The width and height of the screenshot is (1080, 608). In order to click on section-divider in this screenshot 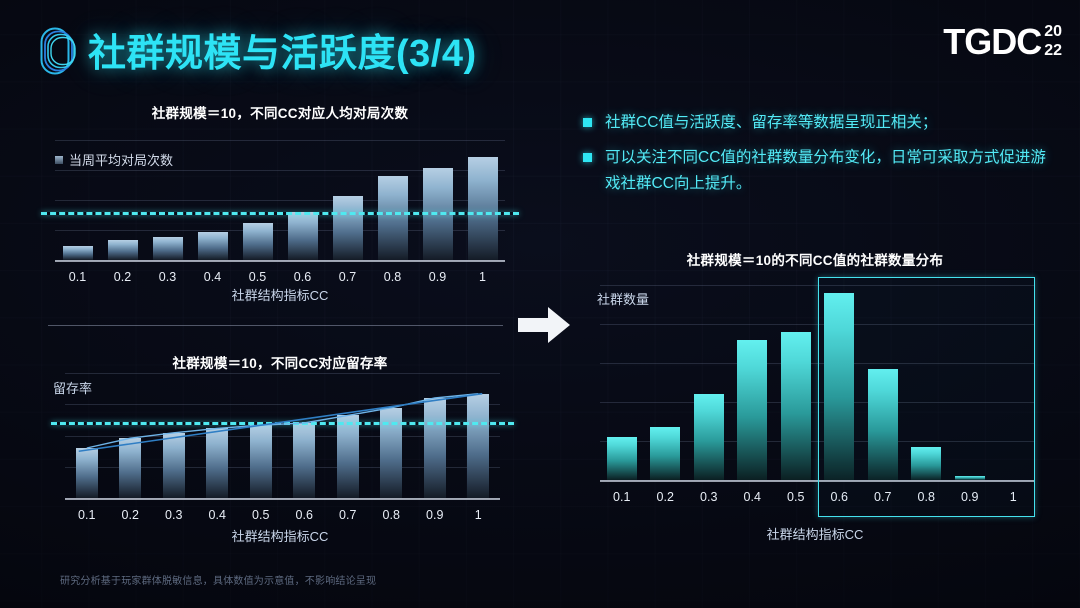, I will do `click(275, 325)`.